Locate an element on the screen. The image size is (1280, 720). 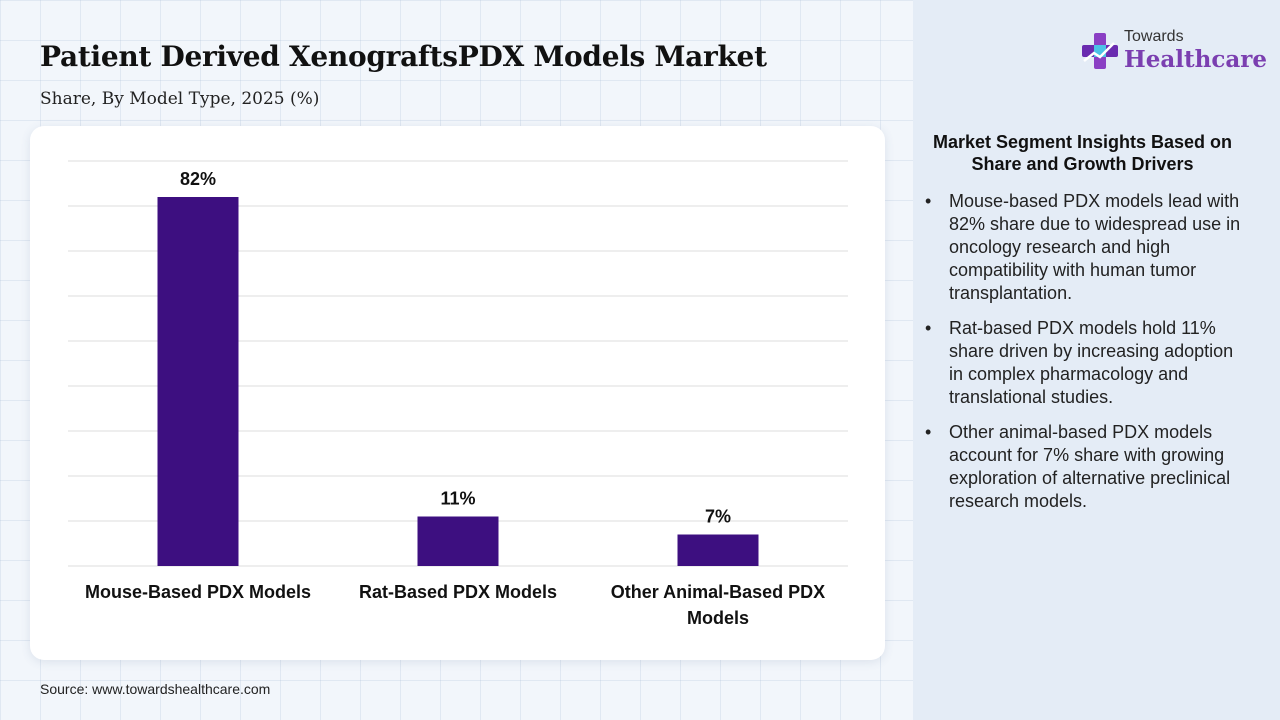
category-label-0: Mouse-Based PDX Models is located at coordinates (198, 592).